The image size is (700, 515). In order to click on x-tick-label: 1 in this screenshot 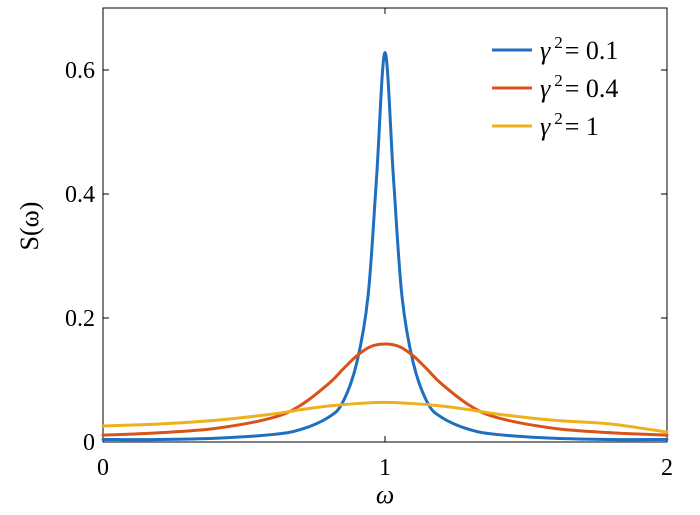, I will do `click(385, 468)`.